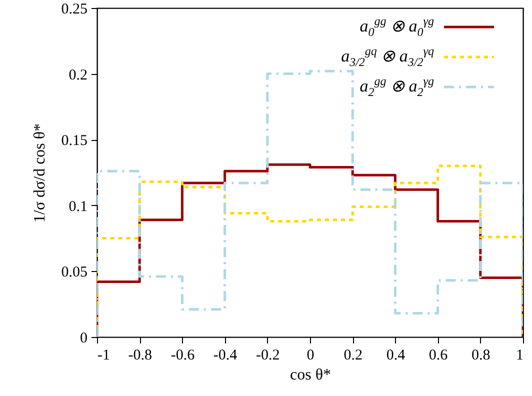 The height and width of the screenshot is (396, 532). What do you see at coordinates (183, 356) in the screenshot?
I see `x-tick-label: -0.6` at bounding box center [183, 356].